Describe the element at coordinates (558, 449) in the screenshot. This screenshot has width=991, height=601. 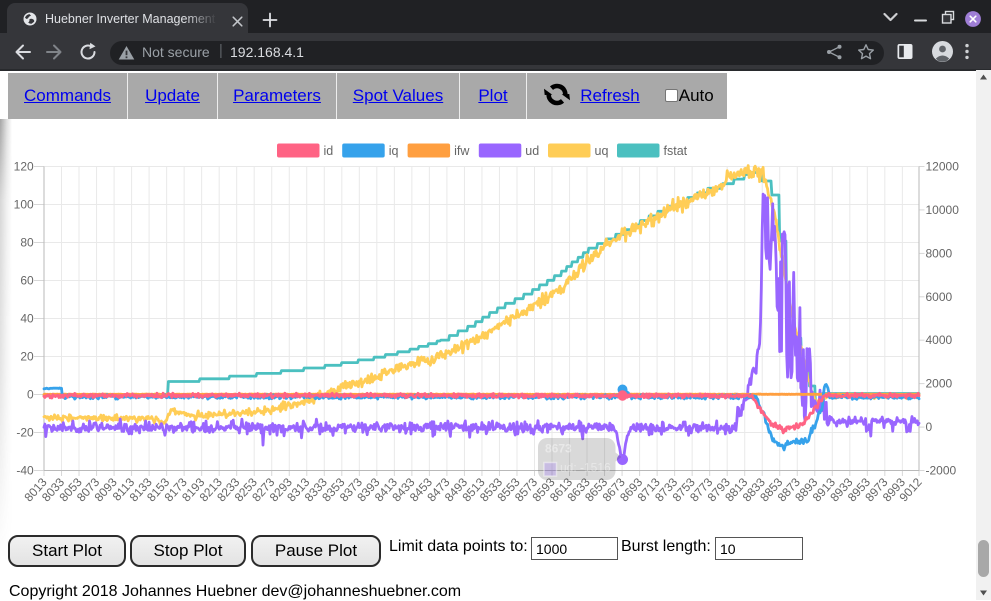
I see `svg-text: 8673` at that location.